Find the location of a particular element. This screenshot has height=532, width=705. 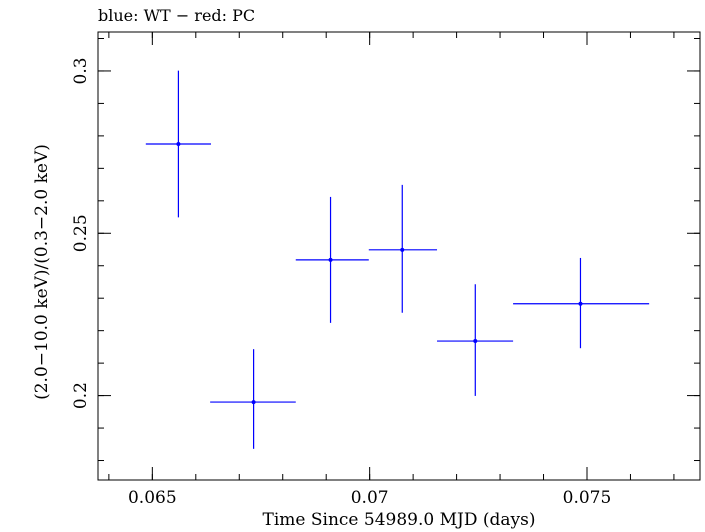

y-tick-label: 0.25 is located at coordinates (81, 233).